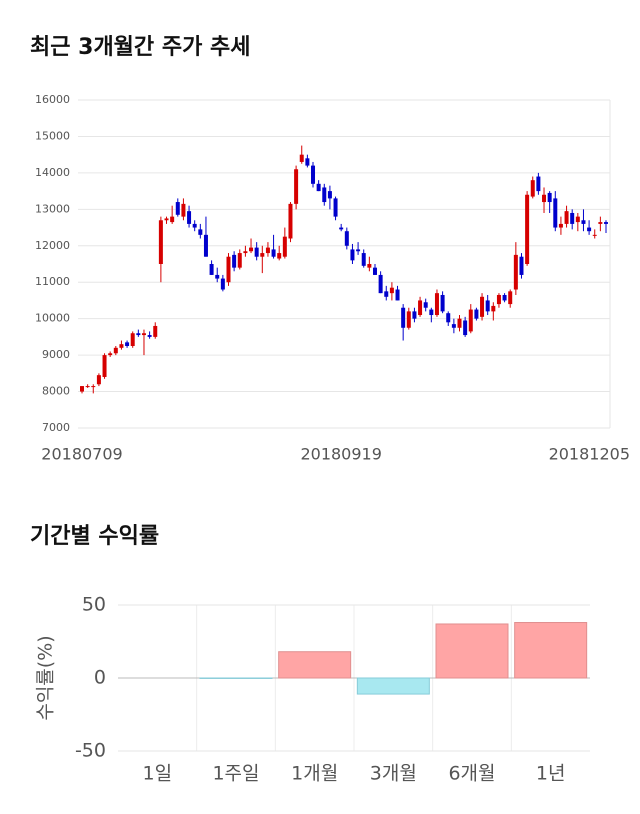 Image resolution: width=640 pixels, height=814 pixels. What do you see at coordinates (52, 172) in the screenshot?
I see `y-tick-label: 14000` at bounding box center [52, 172].